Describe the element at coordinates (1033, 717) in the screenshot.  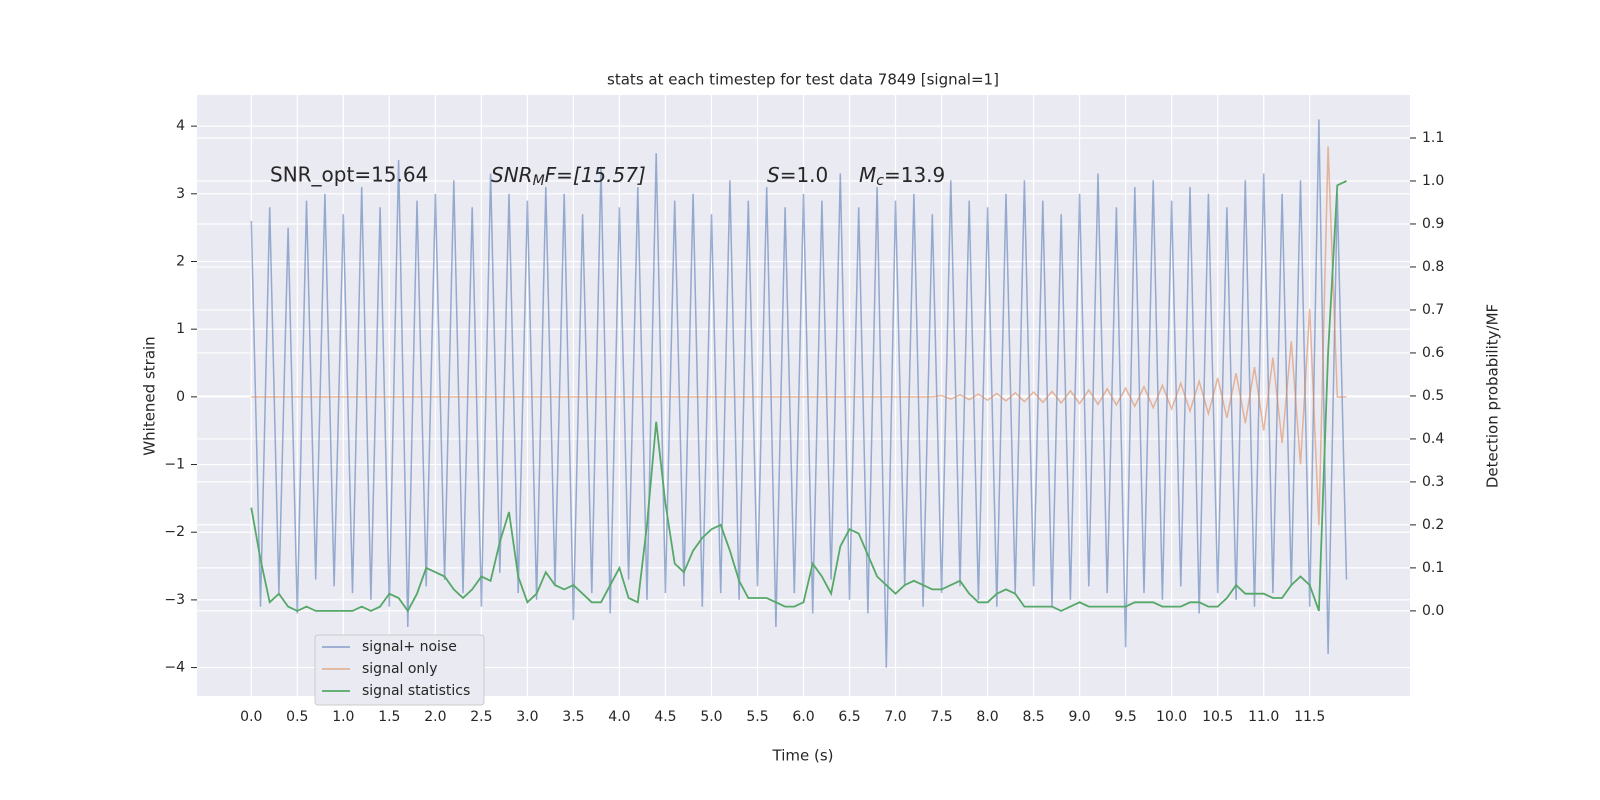
I see `x-tick-label: 8.5` at that location.